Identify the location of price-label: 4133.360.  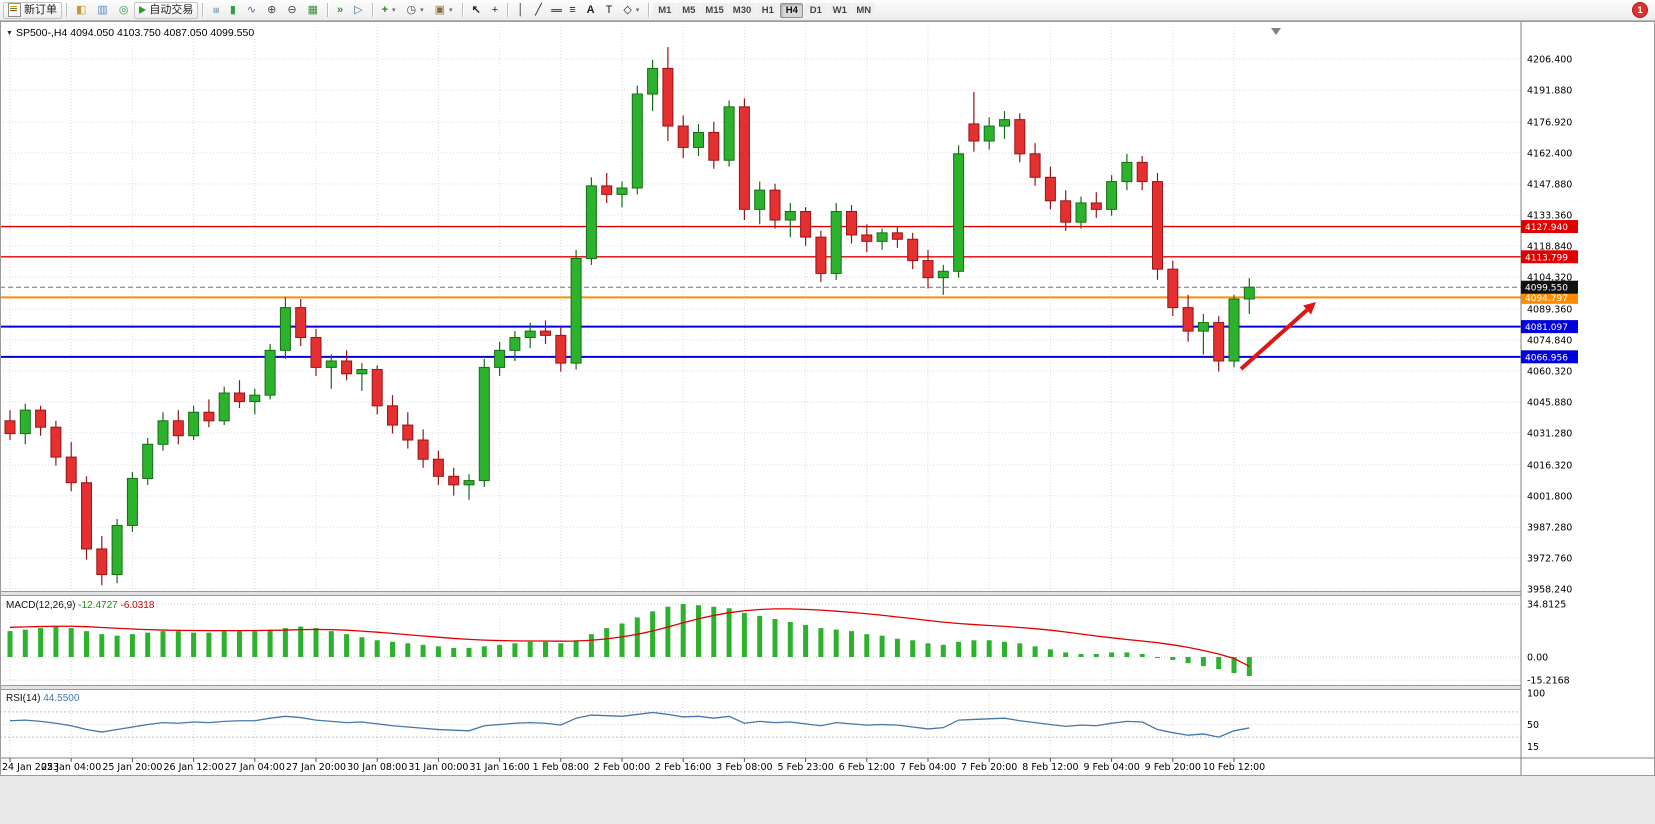
(1549, 215).